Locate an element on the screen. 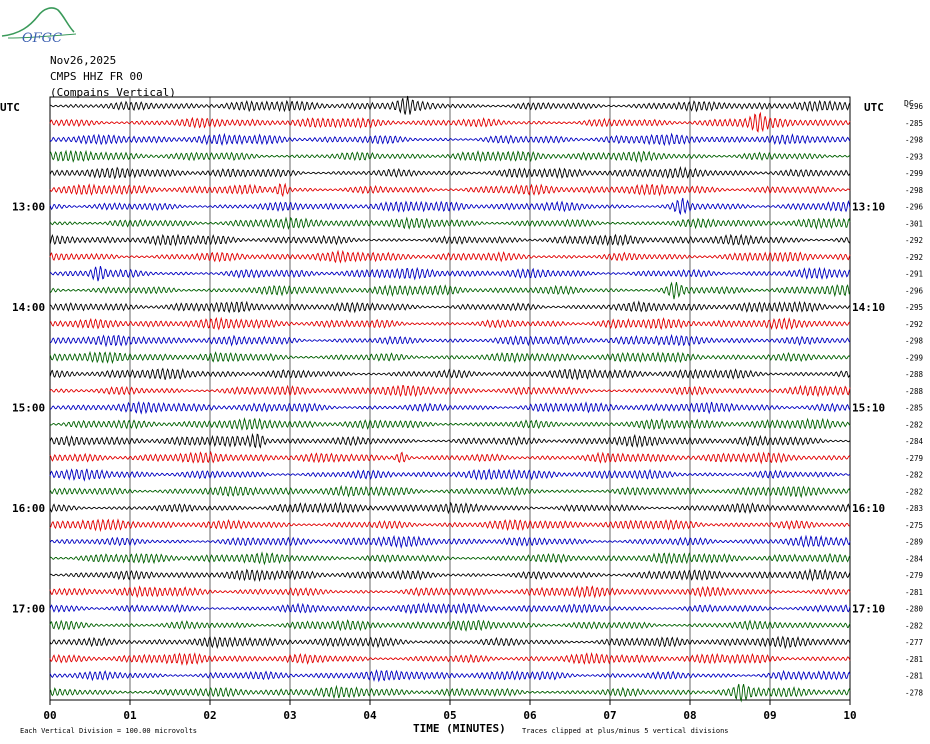 The height and width of the screenshot is (744, 930). dc-offset-label: -280 is located at coordinates (914, 609).